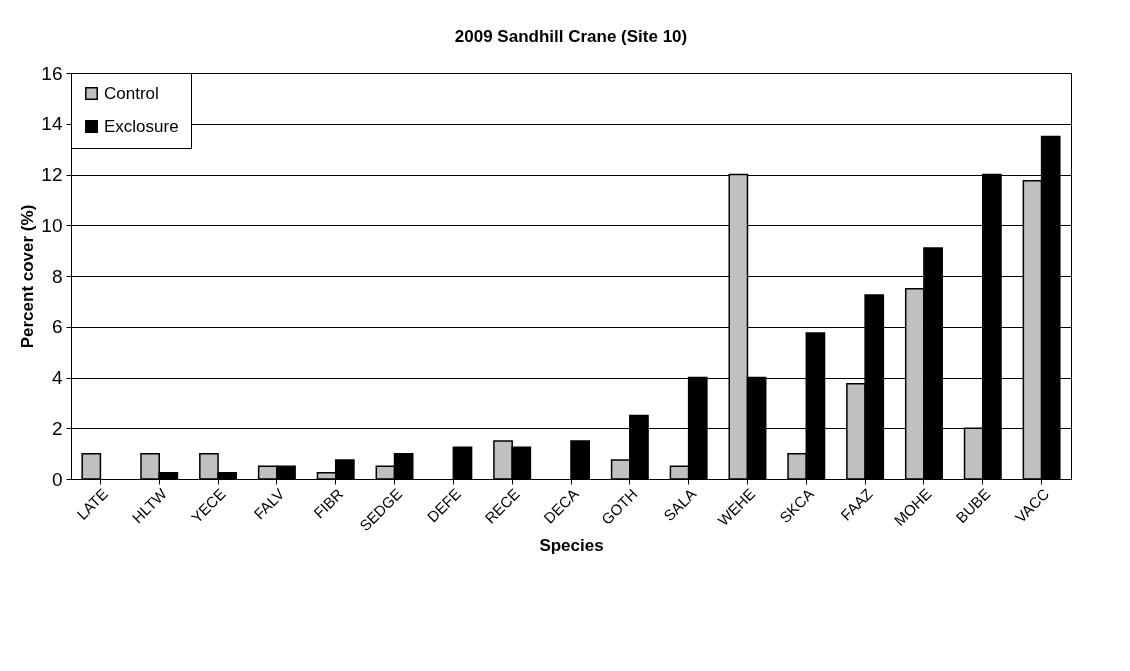 The image size is (1130, 671). What do you see at coordinates (141, 126) in the screenshot?
I see `legend-label: Exclosure` at bounding box center [141, 126].